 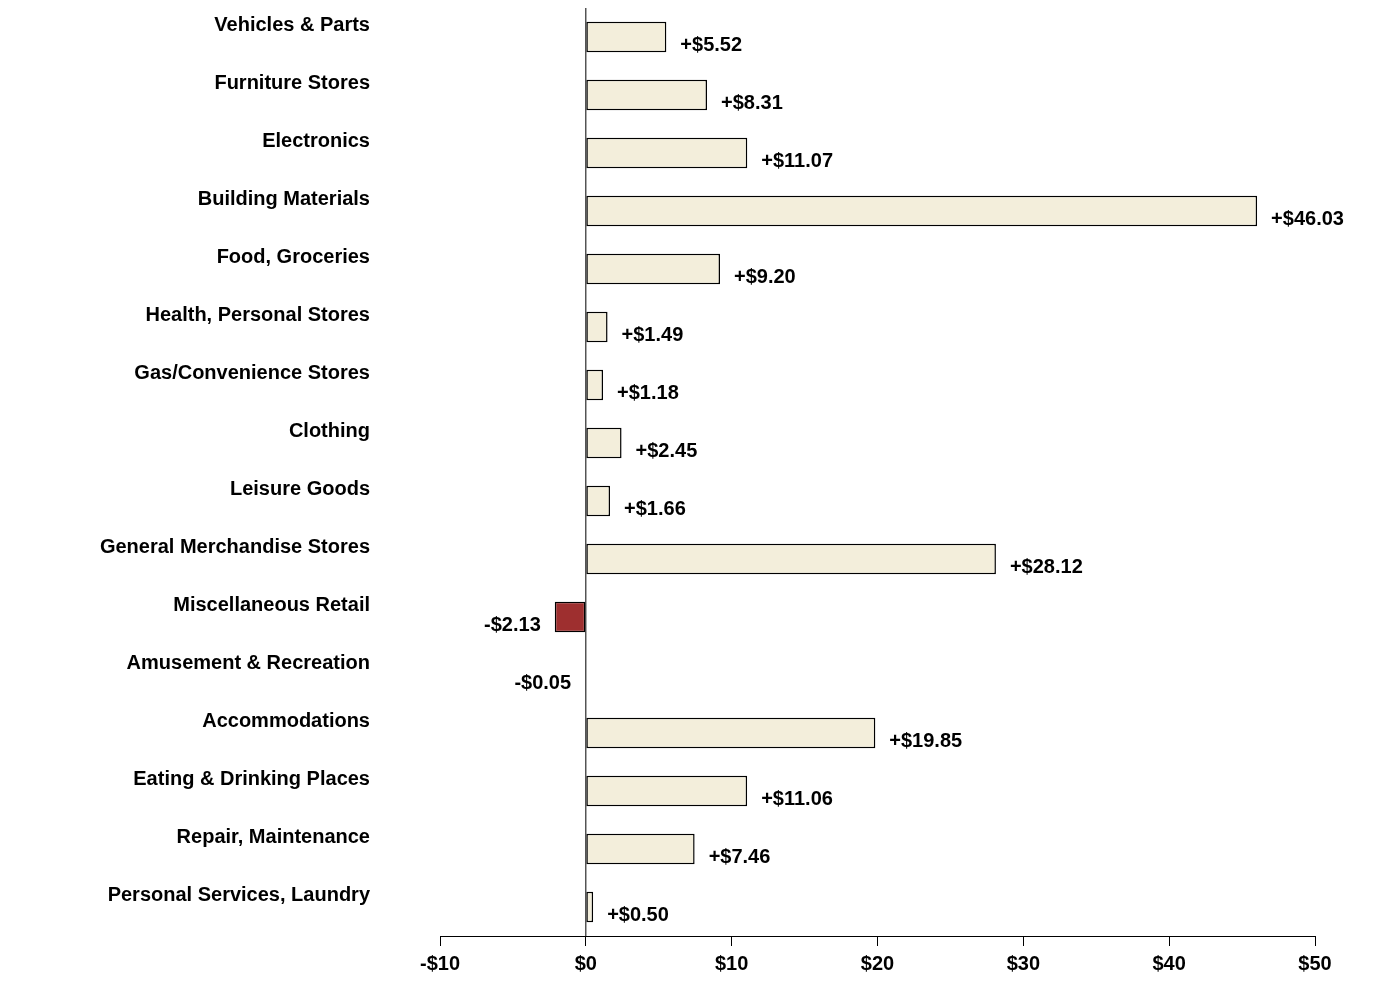 What do you see at coordinates (711, 43) in the screenshot?
I see `data-label: +$5.52` at bounding box center [711, 43].